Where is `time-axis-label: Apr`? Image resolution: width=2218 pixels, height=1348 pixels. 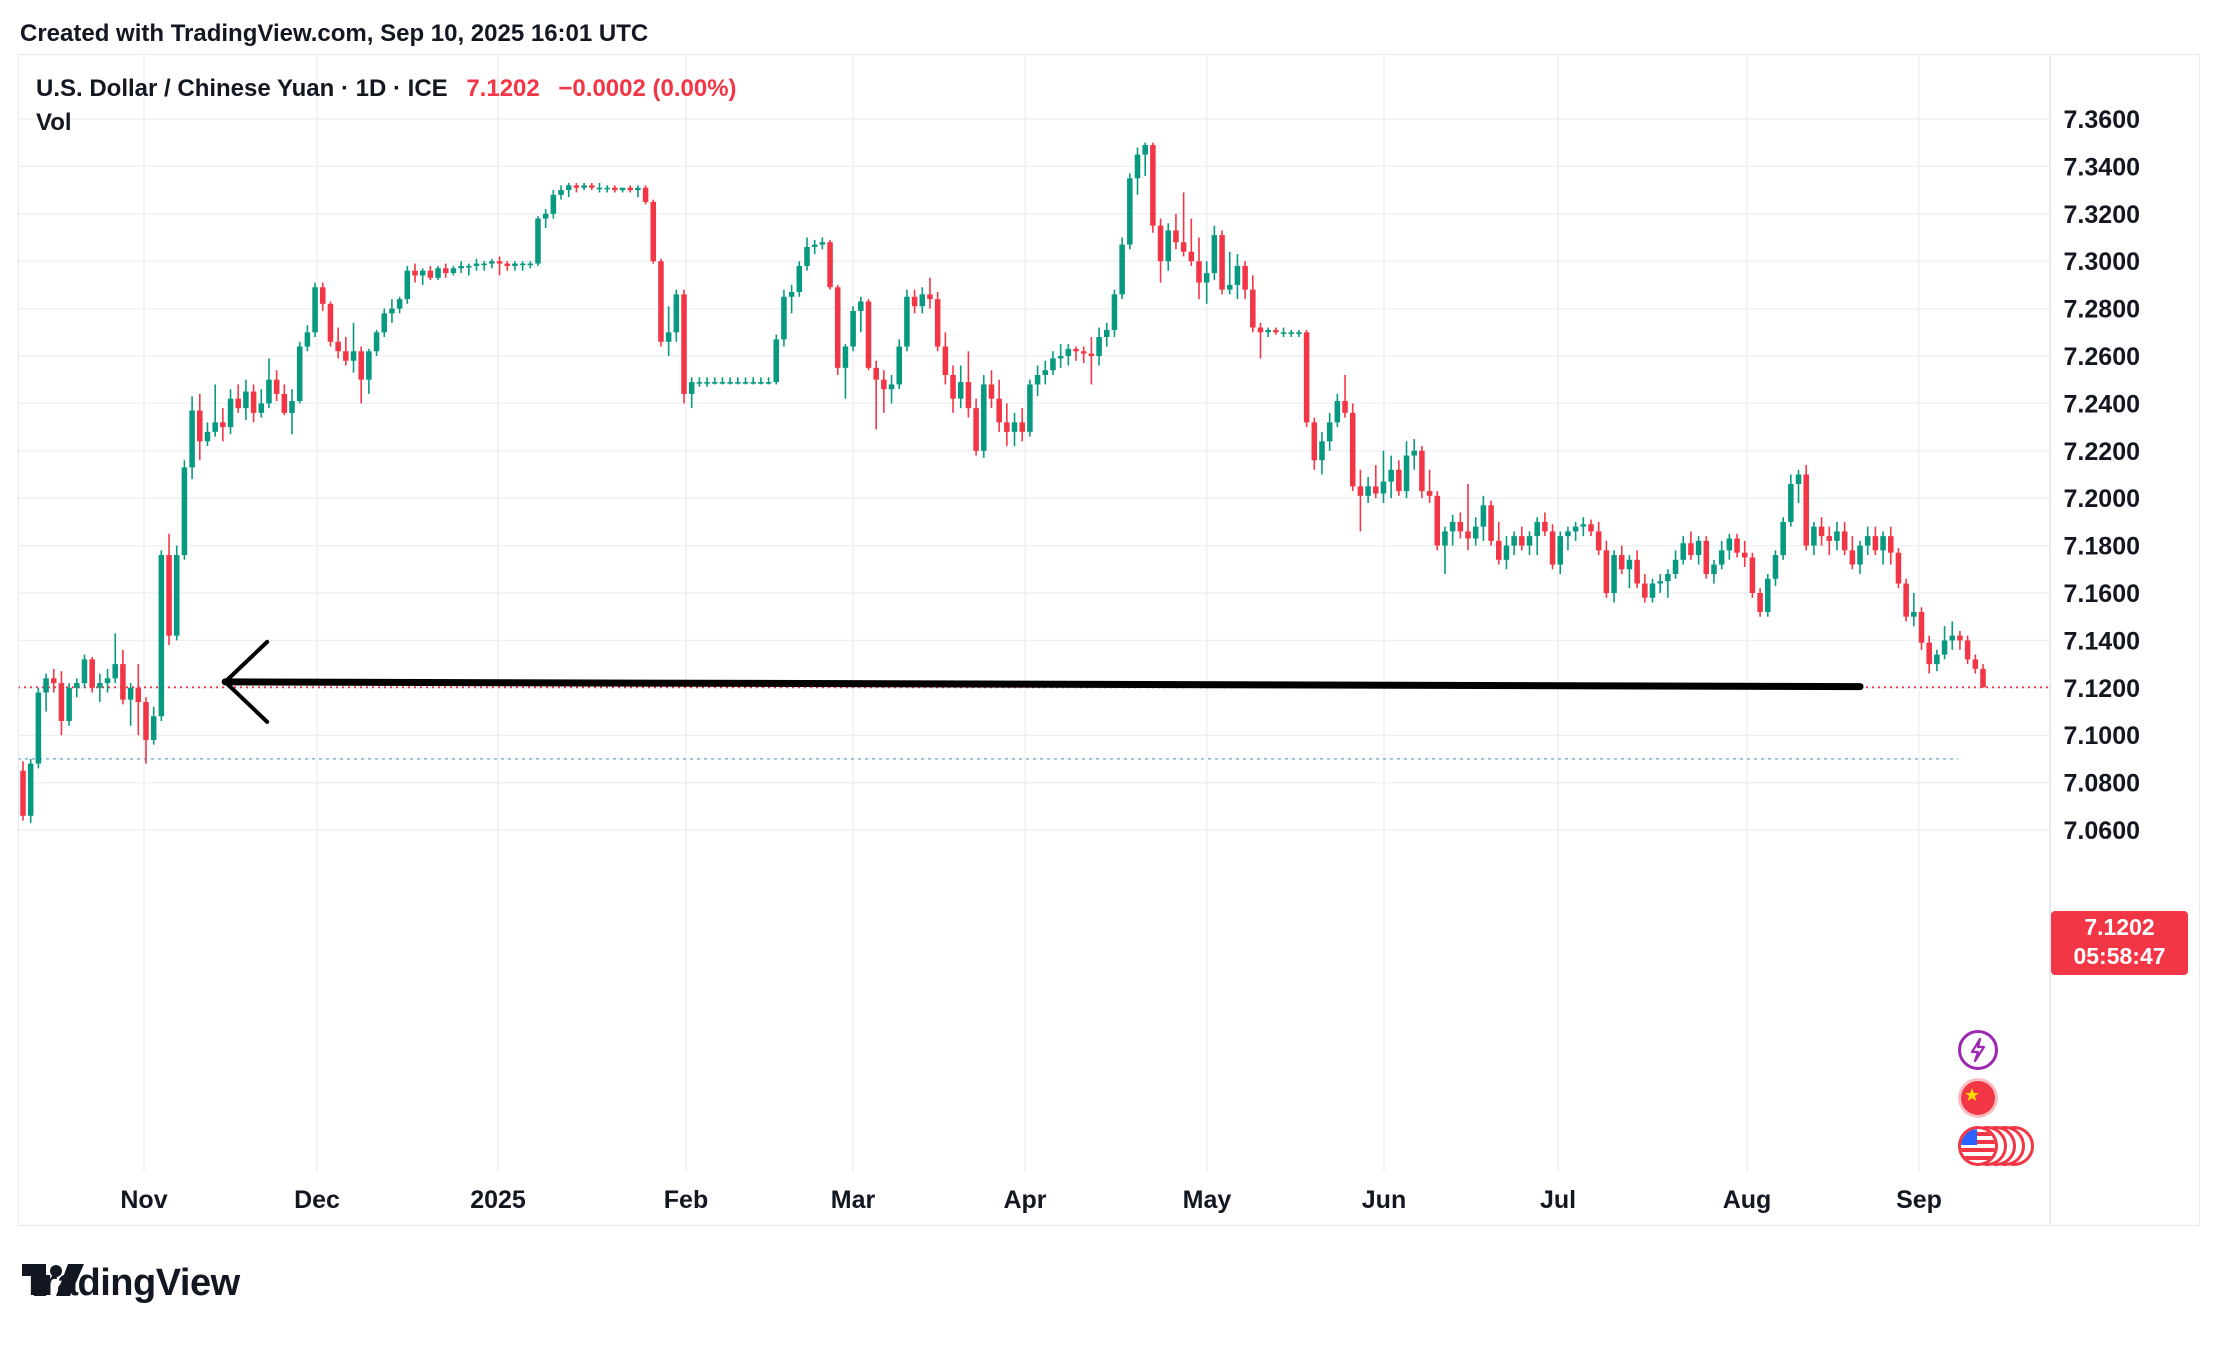
time-axis-label: Apr is located at coordinates (1024, 1200).